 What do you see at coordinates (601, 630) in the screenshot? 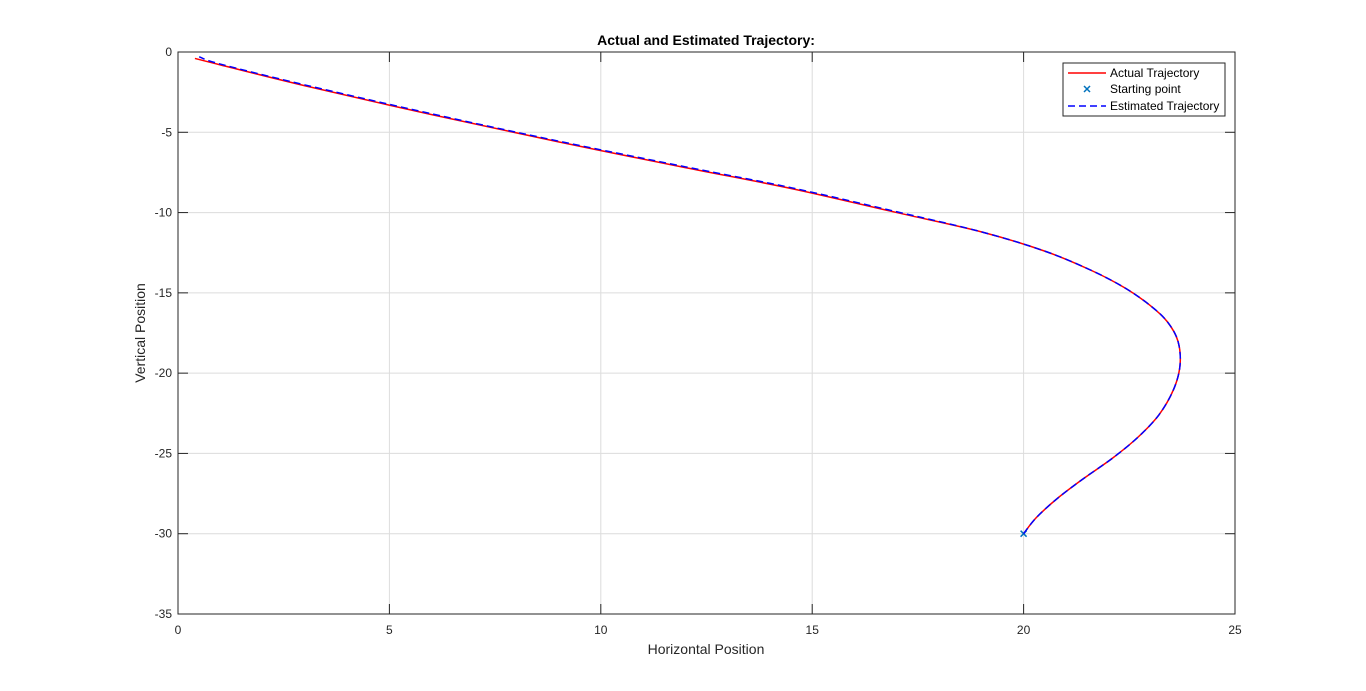
I see `x-tick-label: 10` at bounding box center [601, 630].